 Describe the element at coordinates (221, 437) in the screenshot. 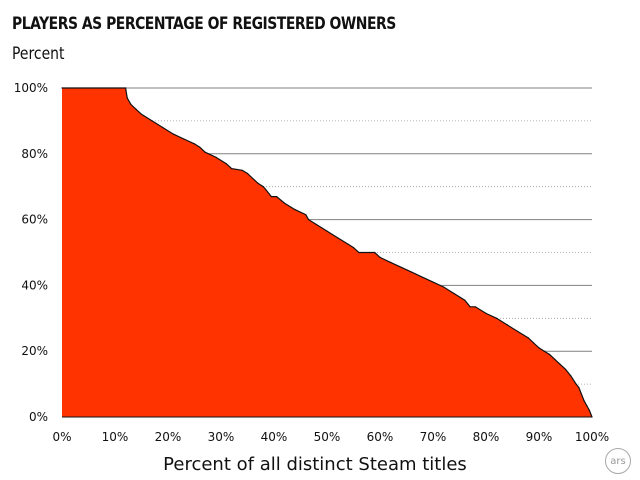

I see `x-tick-label: 30%` at that location.